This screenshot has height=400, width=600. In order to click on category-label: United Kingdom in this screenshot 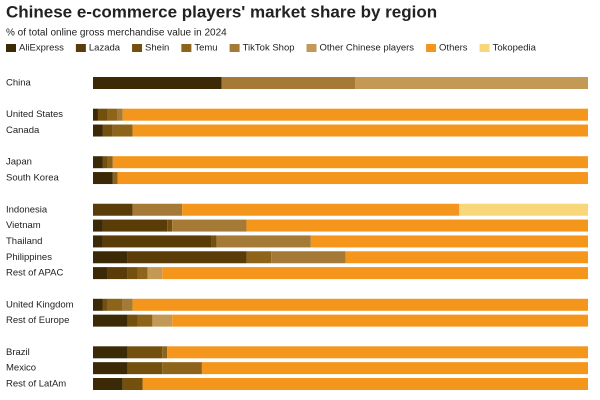, I will do `click(40, 304)`.